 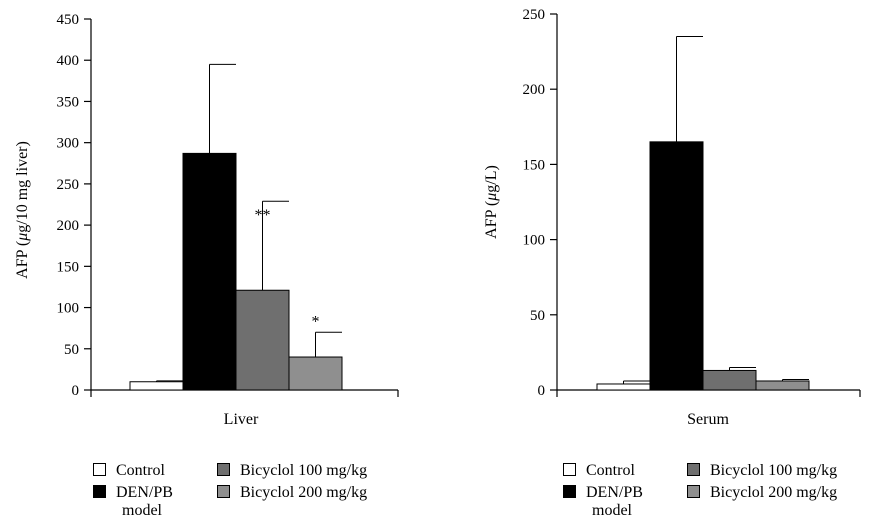 I want to click on y-axis-label: AFP (μg/10 mg liver), so click(x=22, y=210).